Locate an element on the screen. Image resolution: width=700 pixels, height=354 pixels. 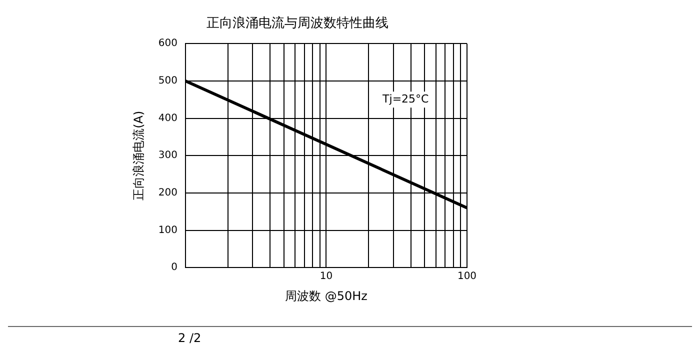
x-tick-label: 10 is located at coordinates (326, 276).